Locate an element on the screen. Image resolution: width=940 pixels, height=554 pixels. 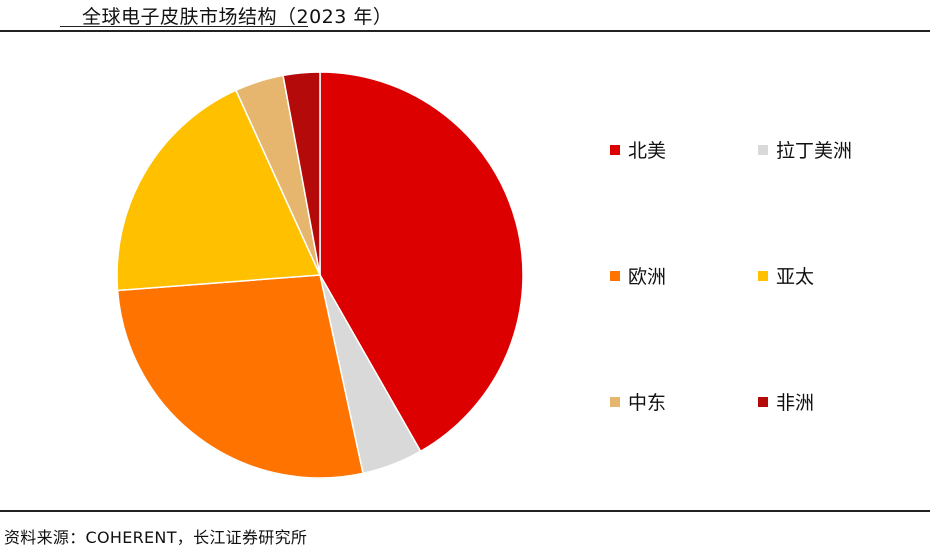
legend-item: 北美 is located at coordinates (638, 149).